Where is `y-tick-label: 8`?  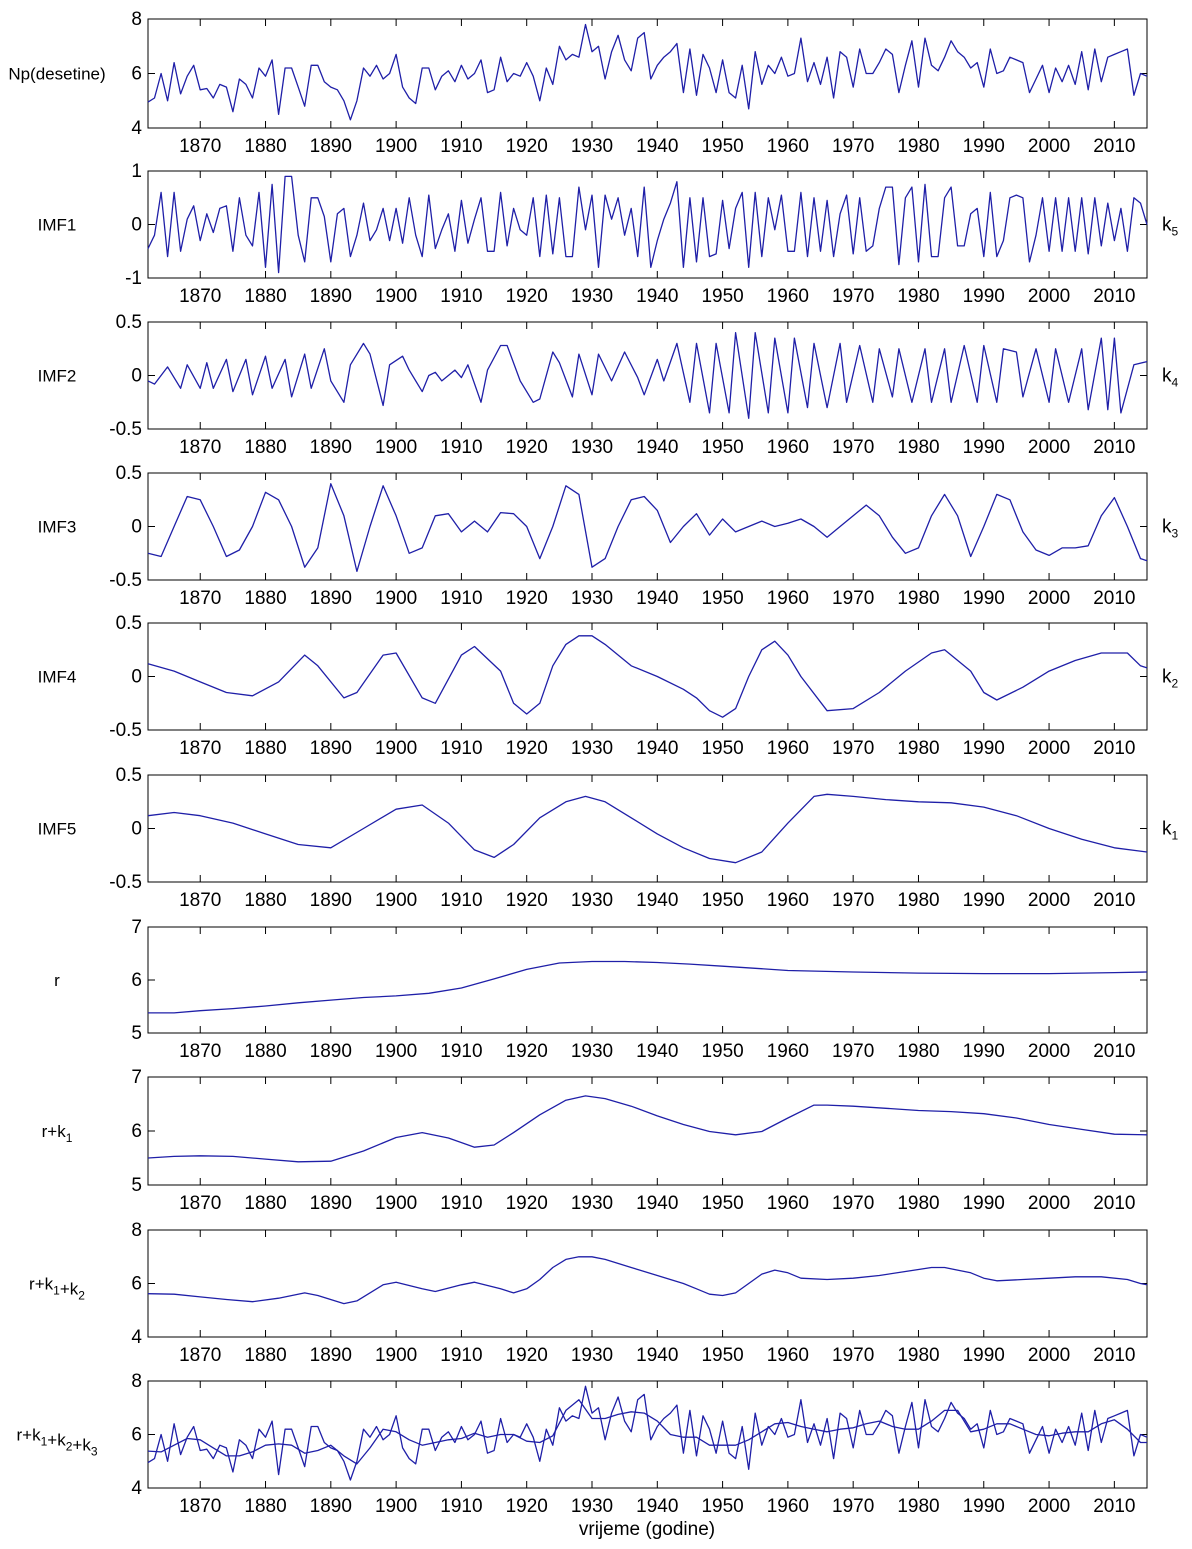 y-tick-label: 8 is located at coordinates (136, 19).